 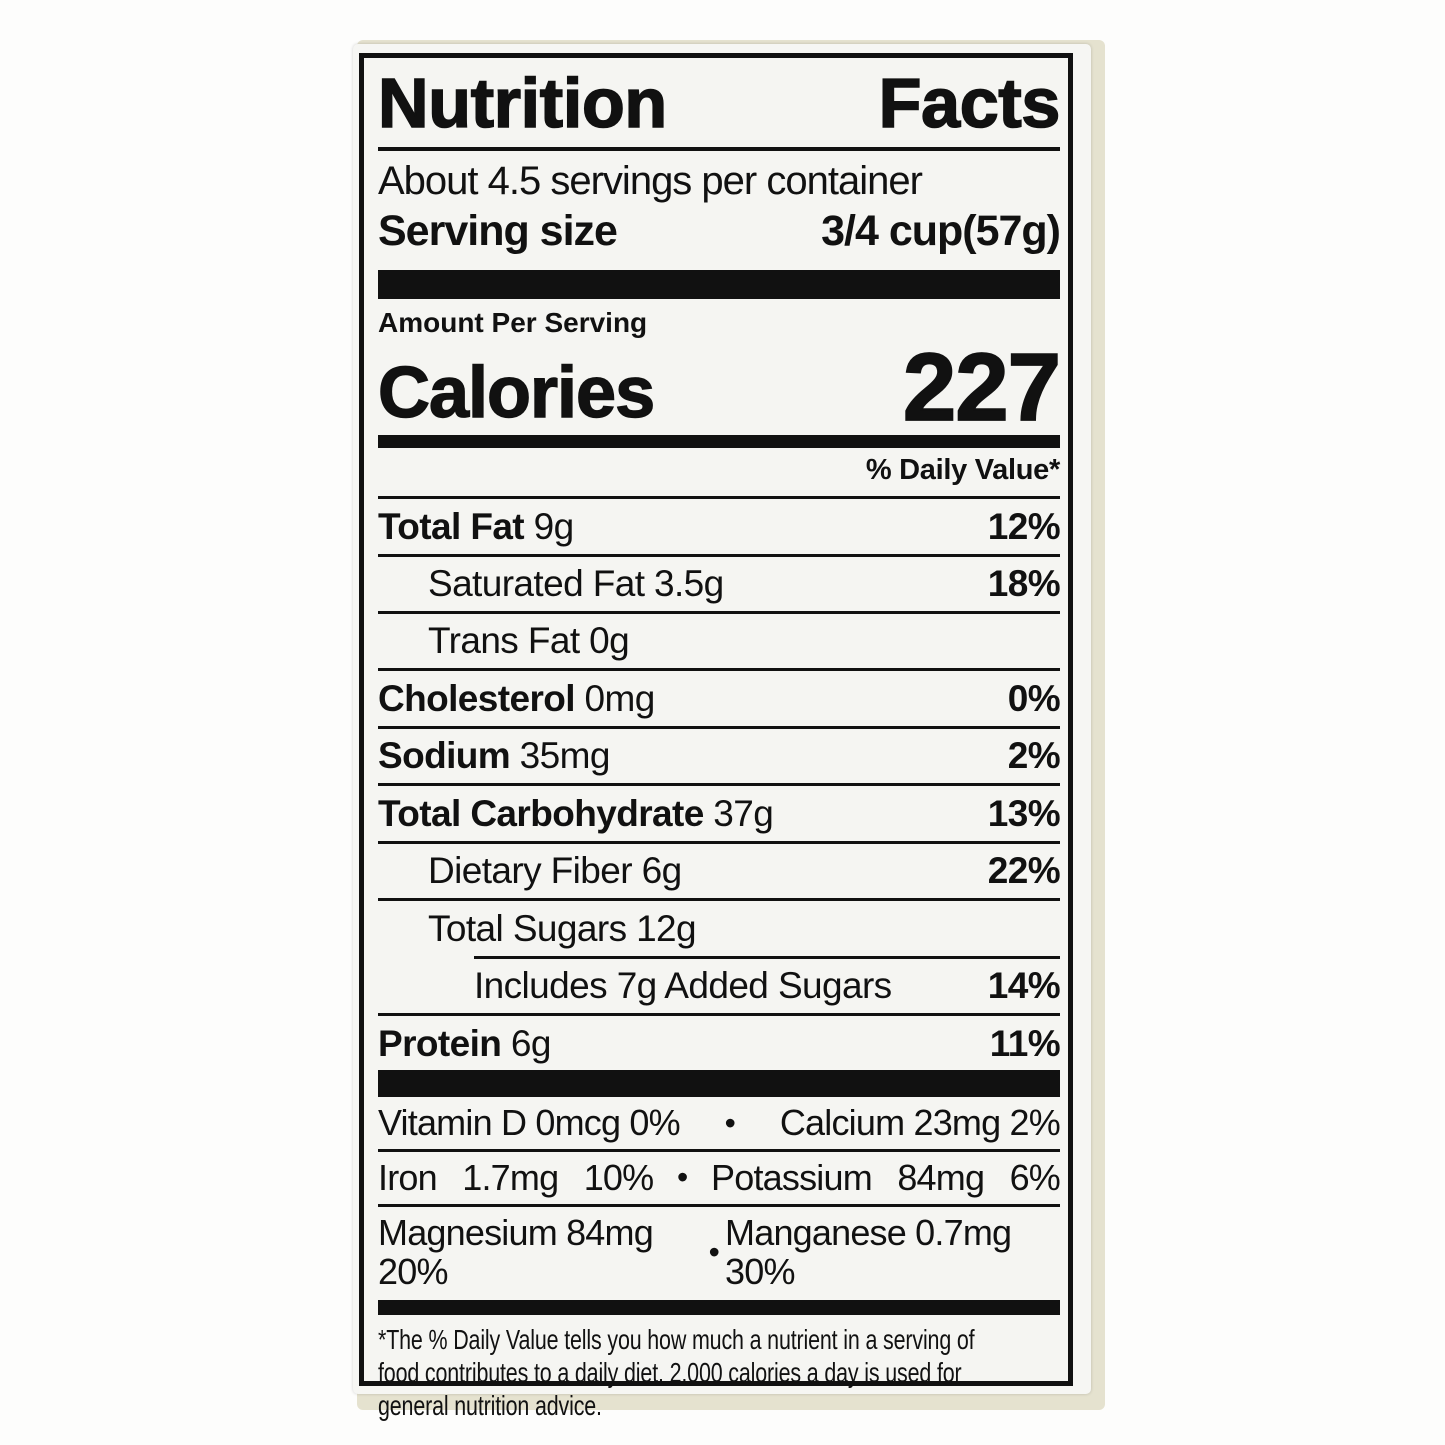 What do you see at coordinates (719, 869) in the screenshot?
I see `nutrient-row-dietary-fiber: Dietary Fiber 6g 22%` at bounding box center [719, 869].